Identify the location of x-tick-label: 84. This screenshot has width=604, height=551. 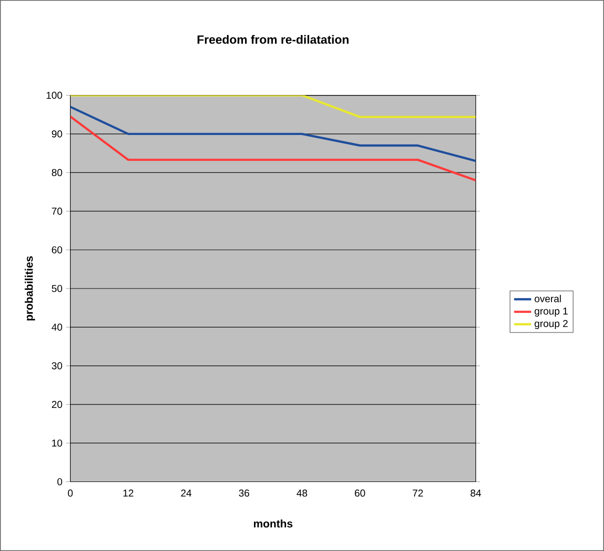
(476, 493).